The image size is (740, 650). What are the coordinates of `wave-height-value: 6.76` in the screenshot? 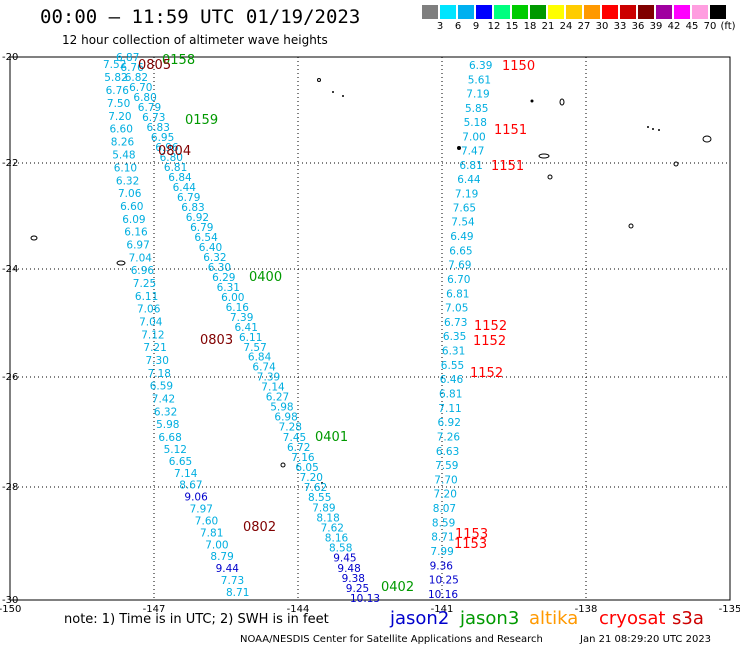 It's located at (132, 68).